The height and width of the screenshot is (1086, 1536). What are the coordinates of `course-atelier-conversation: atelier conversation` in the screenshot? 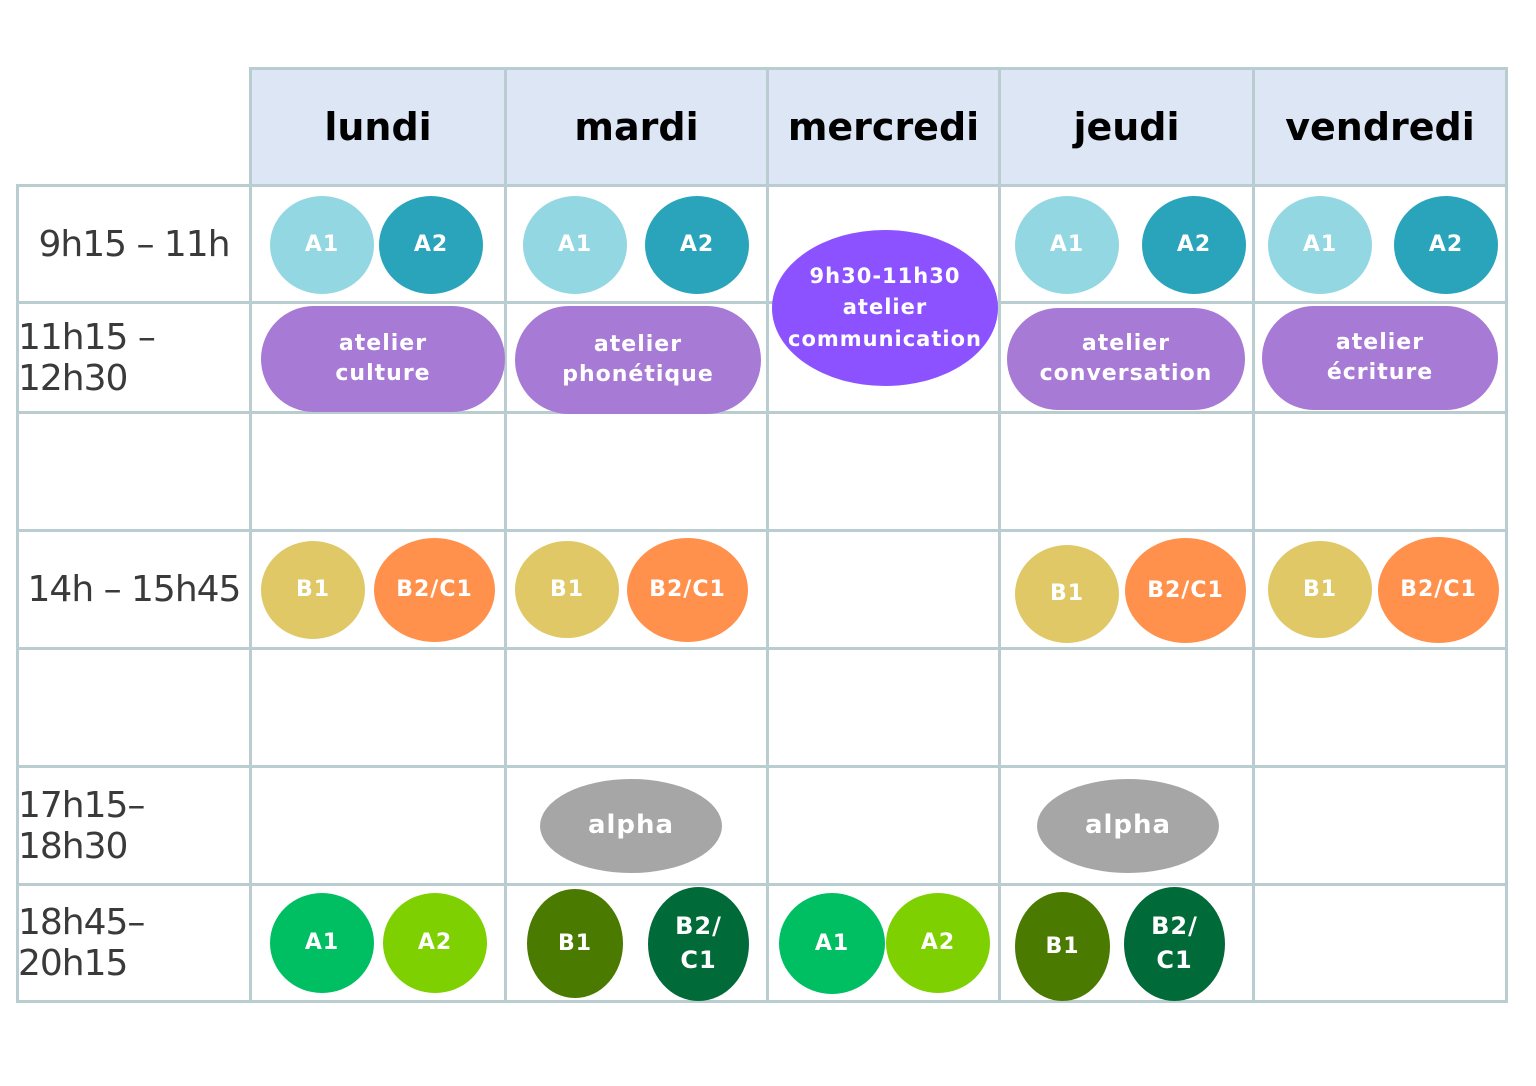 It's located at (1126, 359).